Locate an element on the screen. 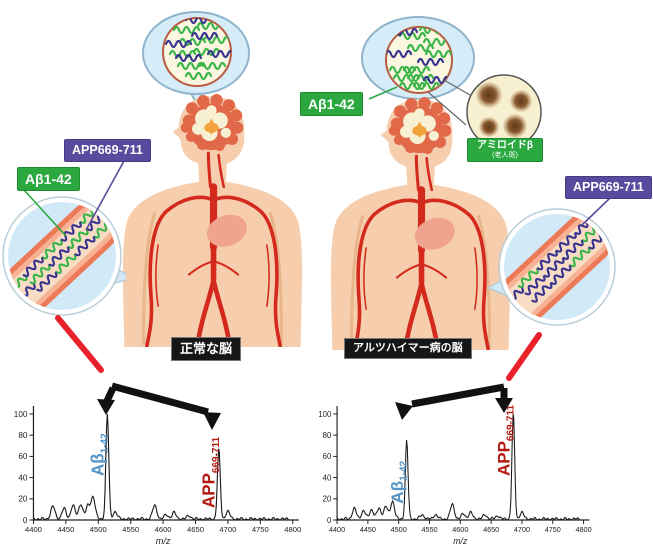 The width and height of the screenshot is (653, 548). normal-peptide-bubble is located at coordinates (196, 59).